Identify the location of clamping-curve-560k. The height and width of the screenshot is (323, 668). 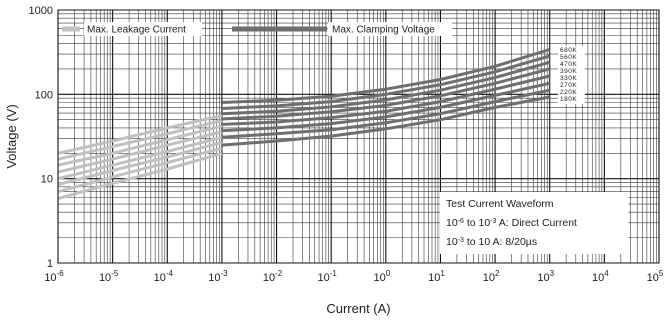
(386, 82).